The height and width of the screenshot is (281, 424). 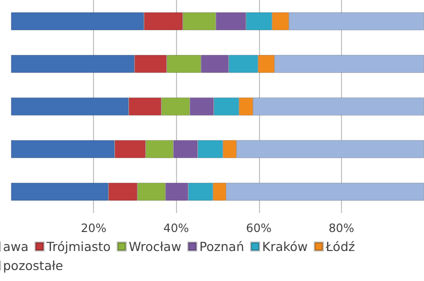 What do you see at coordinates (155, 246) in the screenshot?
I see `legend-label: Wrocław` at bounding box center [155, 246].